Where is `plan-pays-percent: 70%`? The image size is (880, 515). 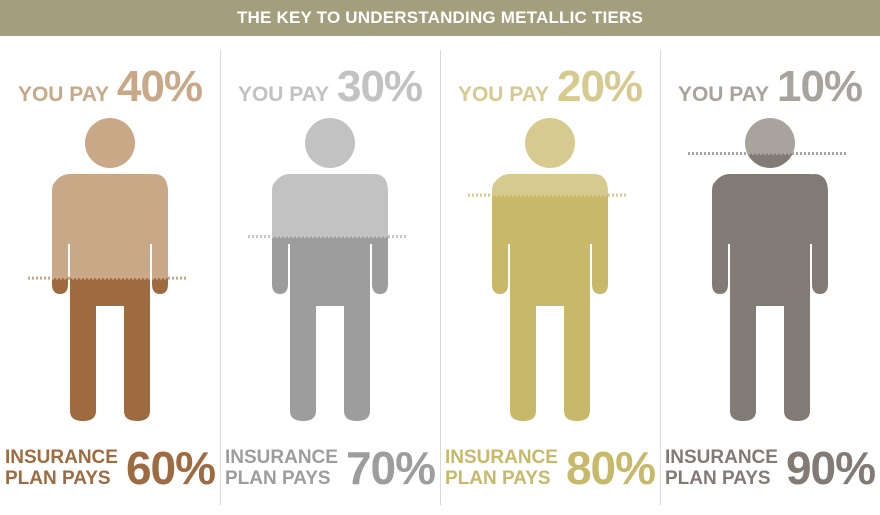
plan-pays-percent: 70% is located at coordinates (390, 468).